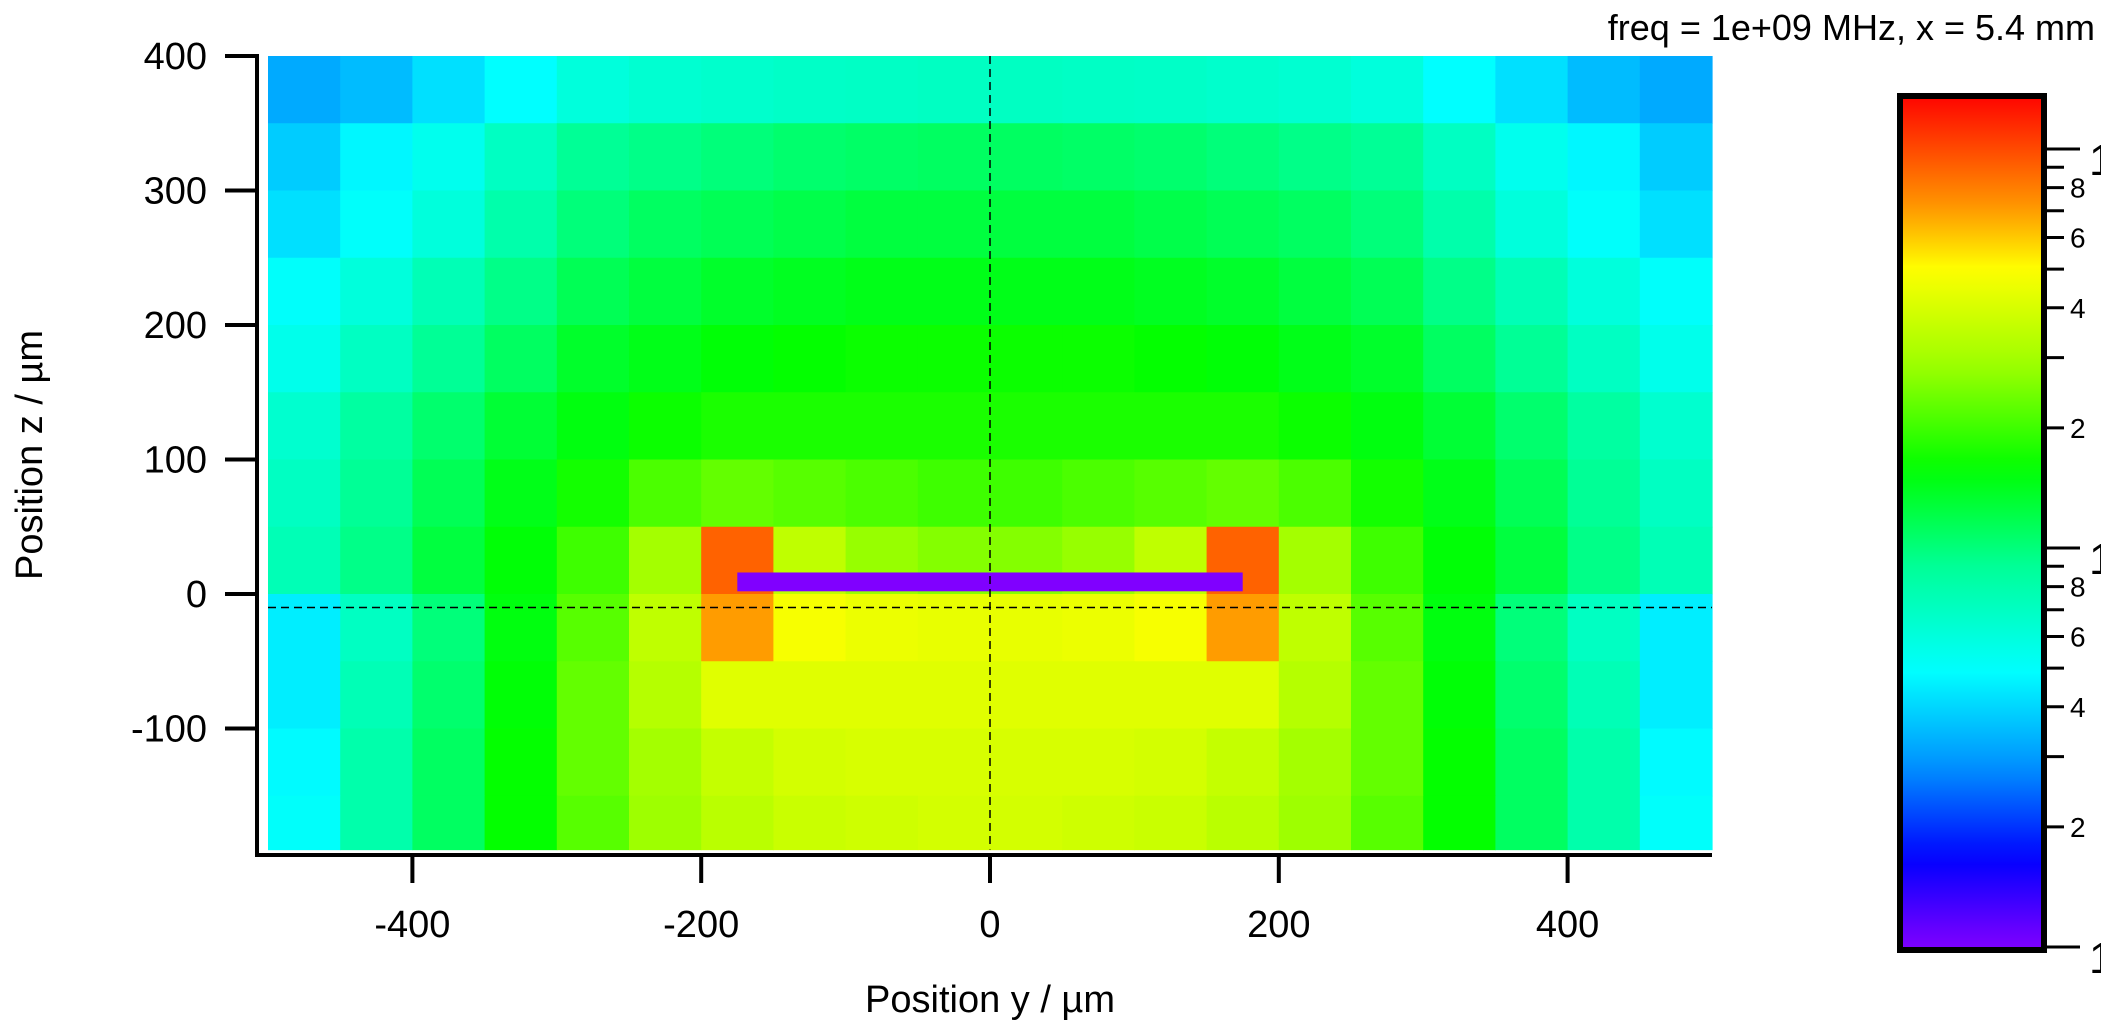 This screenshot has height=1029, width=2101. I want to click on x-tick-label: -400, so click(412, 925).